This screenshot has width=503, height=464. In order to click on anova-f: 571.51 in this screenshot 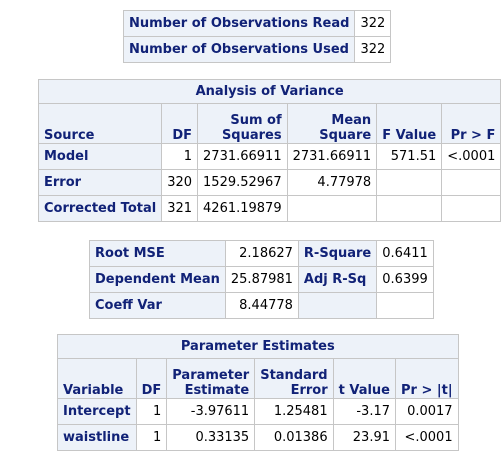, I will do `click(409, 156)`.